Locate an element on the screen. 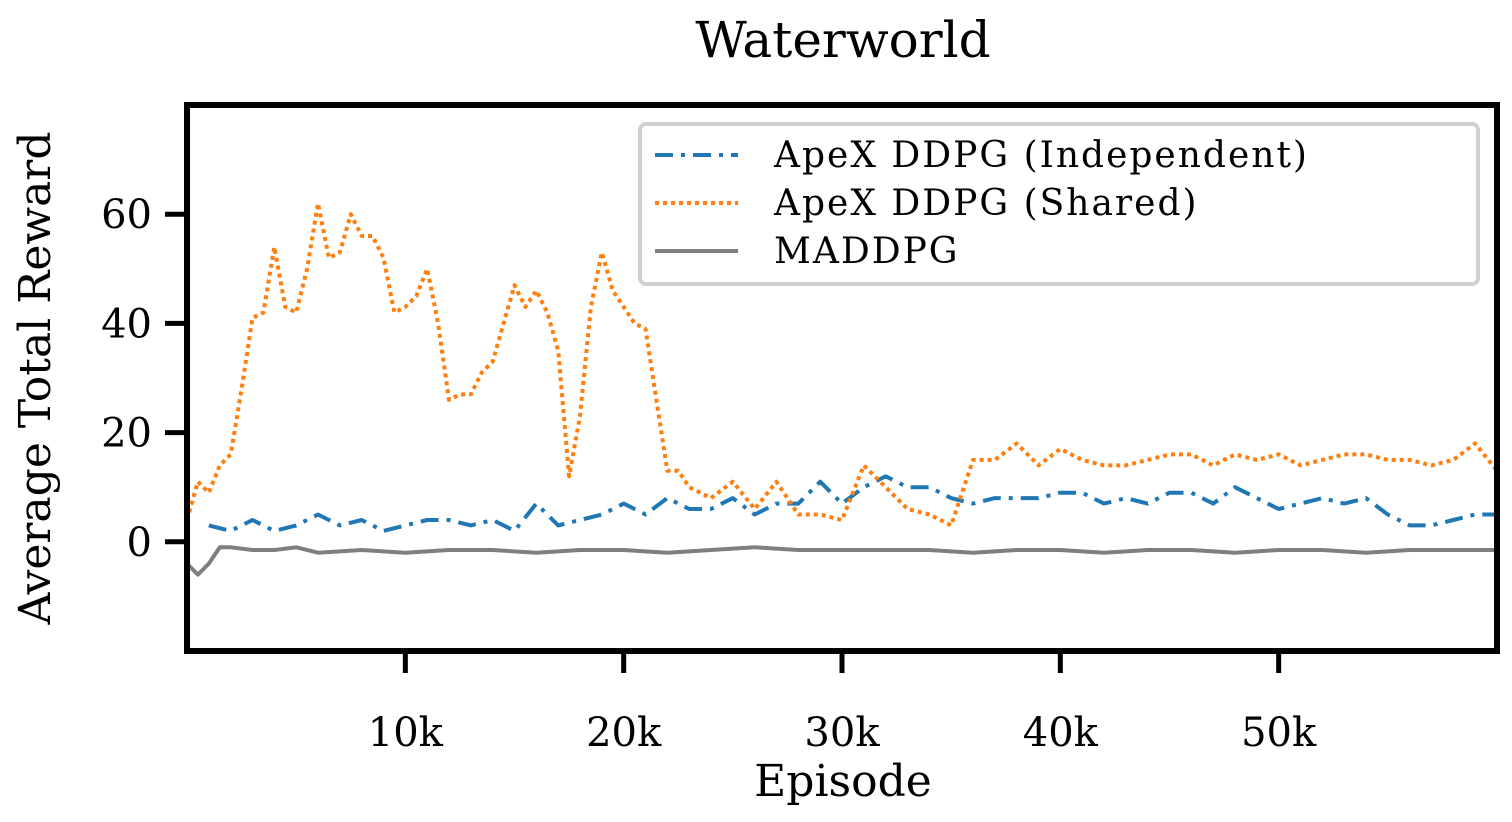 This screenshot has width=1512, height=822. y-tick-label: 0 is located at coordinates (139, 543).